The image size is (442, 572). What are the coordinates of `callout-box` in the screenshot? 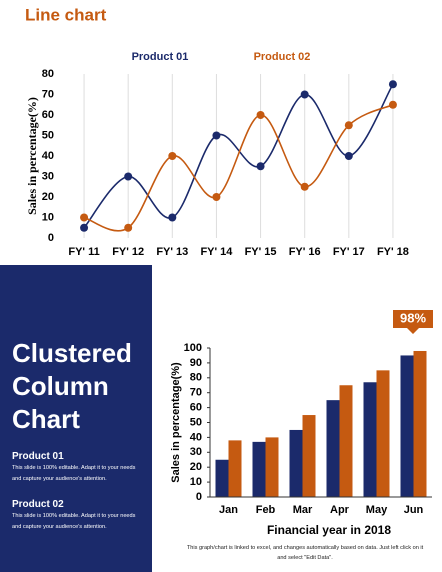 It's located at (413, 322).